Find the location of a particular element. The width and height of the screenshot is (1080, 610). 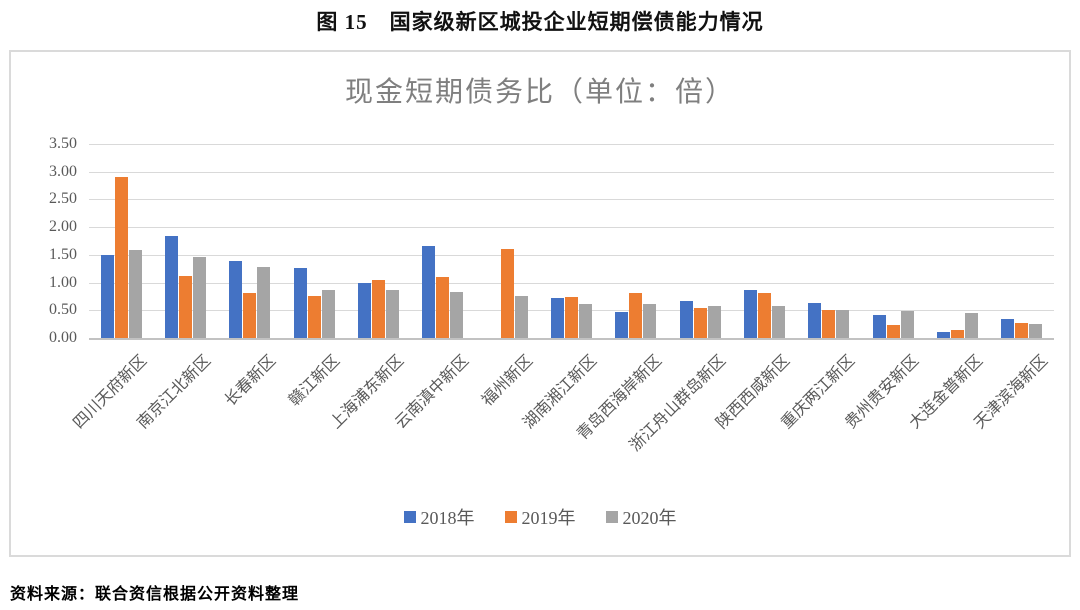

y-axis-tick-label: 2.00 is located at coordinates (63, 226).